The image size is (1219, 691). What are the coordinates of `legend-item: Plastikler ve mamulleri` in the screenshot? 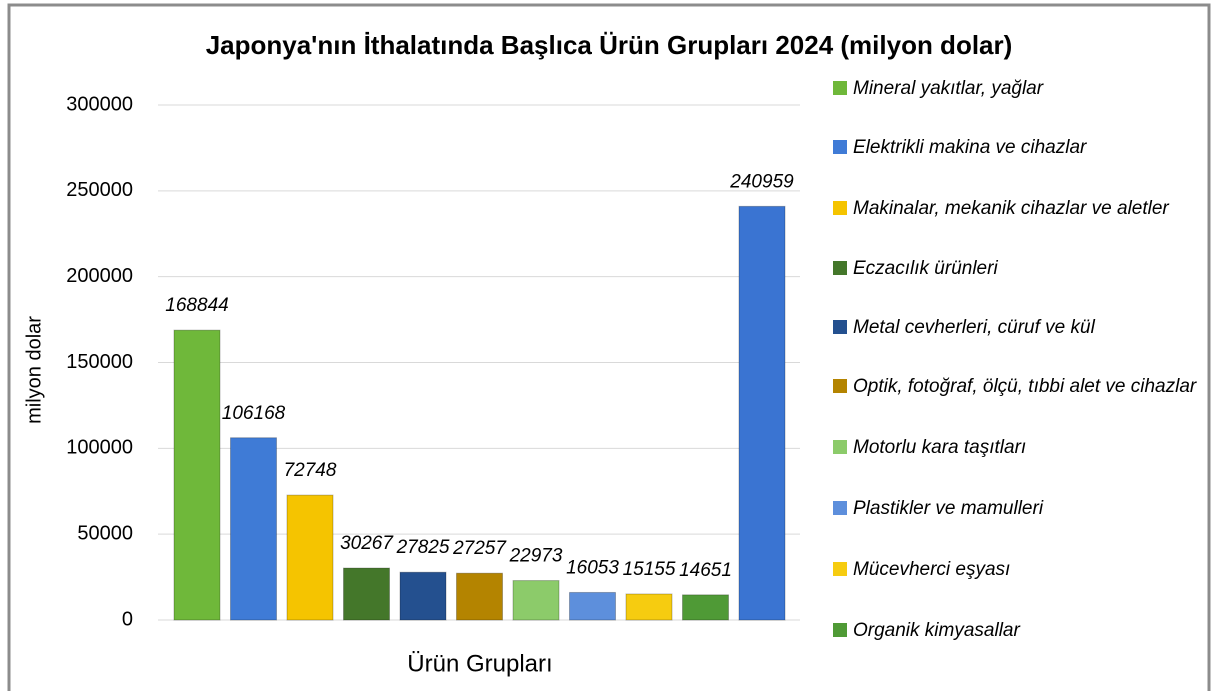 It's located at (1020, 508).